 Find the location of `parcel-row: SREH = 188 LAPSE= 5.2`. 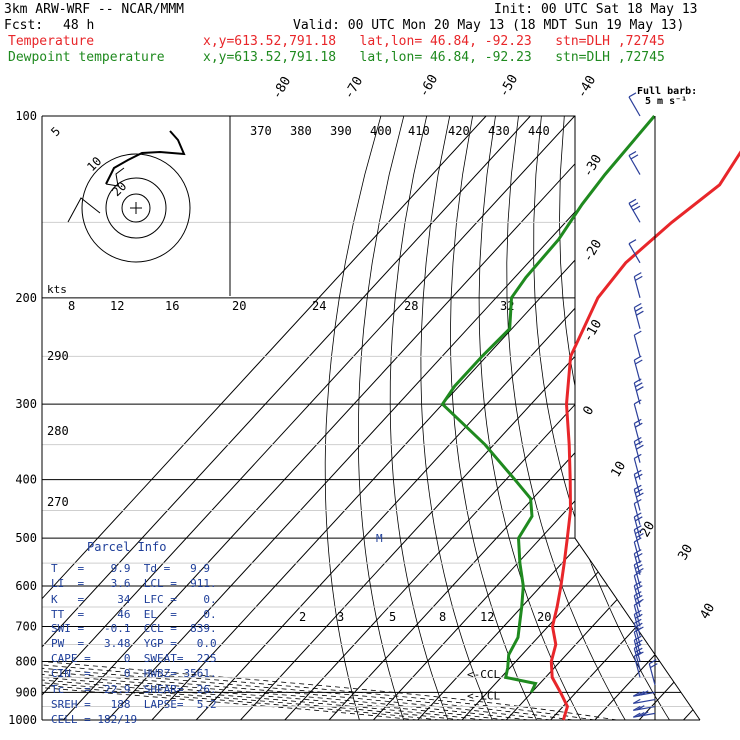

parcel-row: SREH = 188 LAPSE= 5.2 is located at coordinates (134, 704).